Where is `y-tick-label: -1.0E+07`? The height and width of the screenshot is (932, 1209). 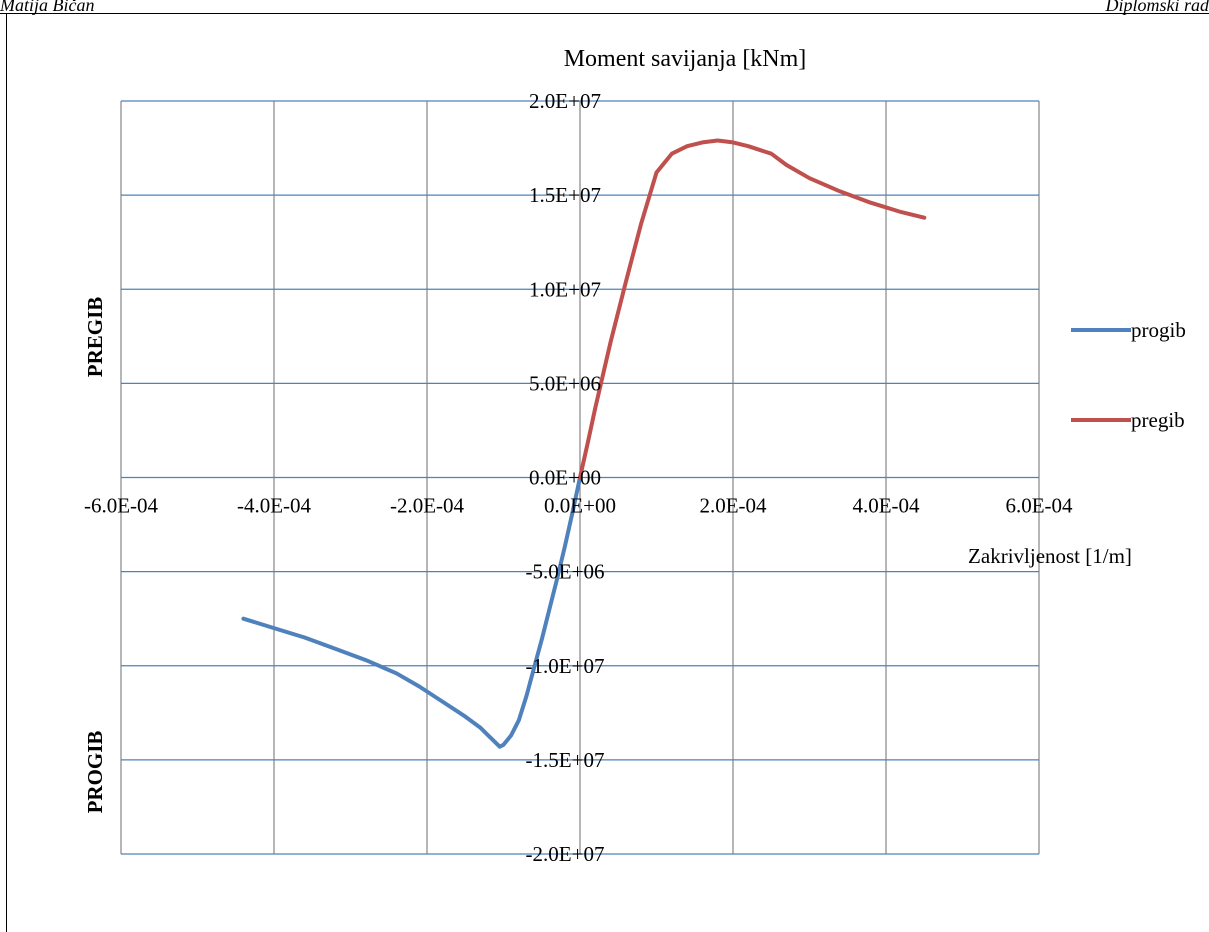 y-tick-label: -1.0E+07 is located at coordinates (565, 666).